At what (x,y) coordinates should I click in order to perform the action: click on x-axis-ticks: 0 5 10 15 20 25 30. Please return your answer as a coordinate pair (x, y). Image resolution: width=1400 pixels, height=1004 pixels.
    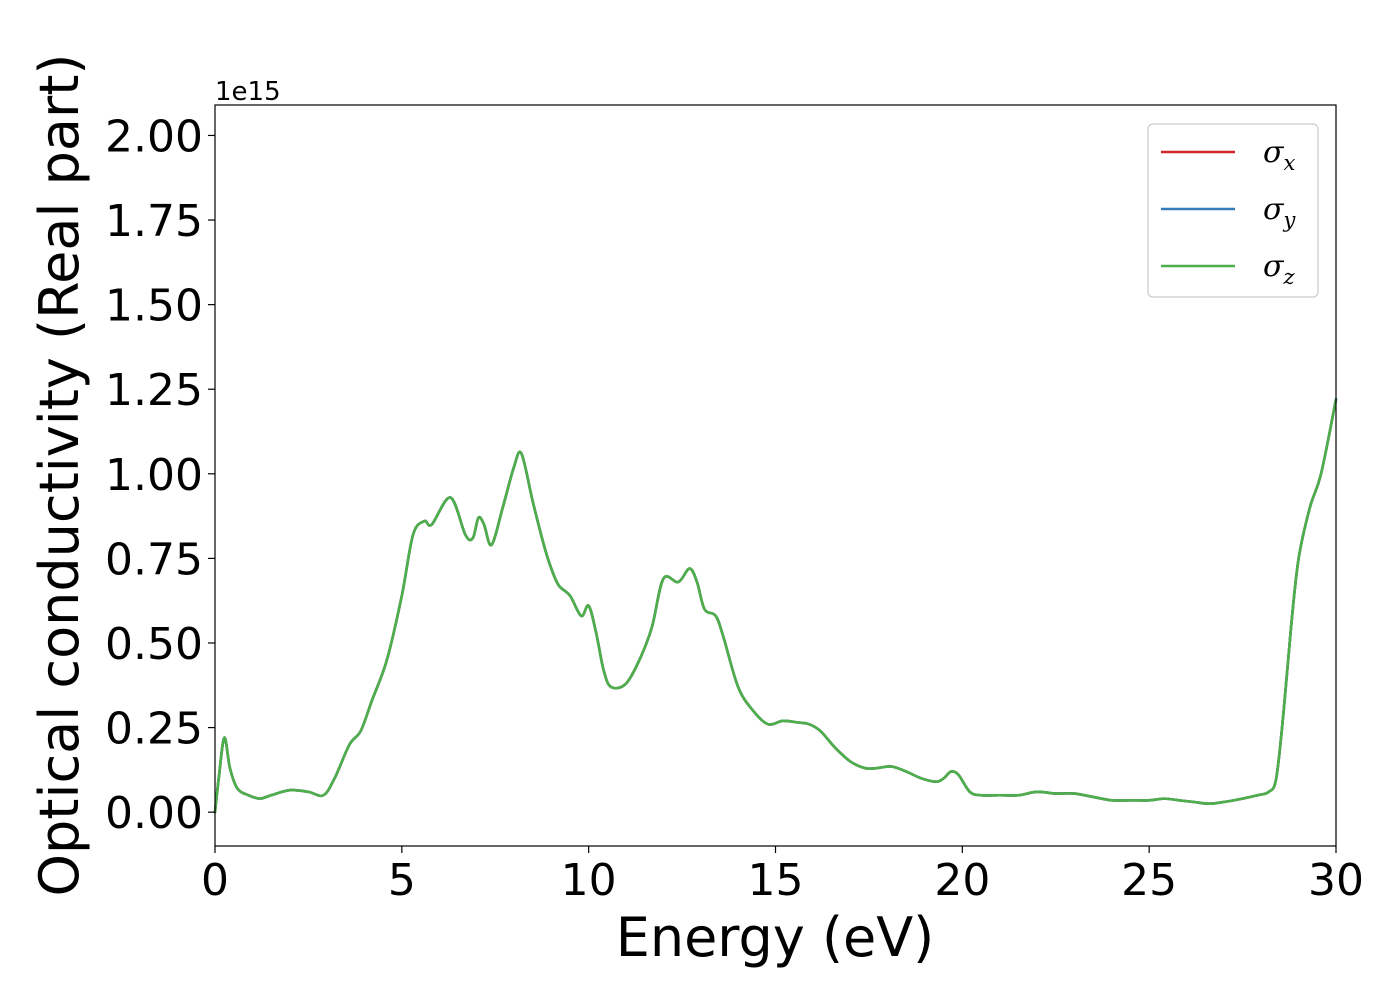
    Looking at the image, I should click on (782, 876).